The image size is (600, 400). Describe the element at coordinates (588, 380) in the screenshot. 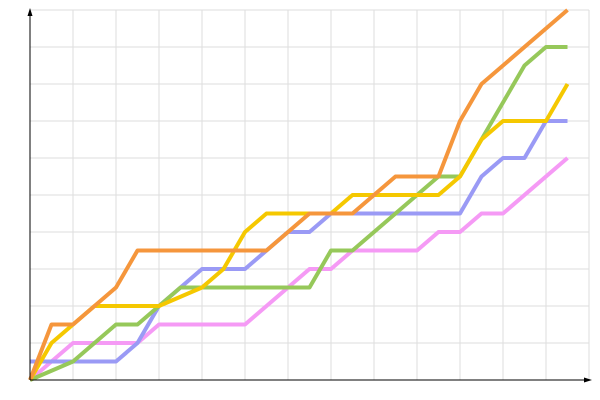

I see `x-axis-arrow` at that location.